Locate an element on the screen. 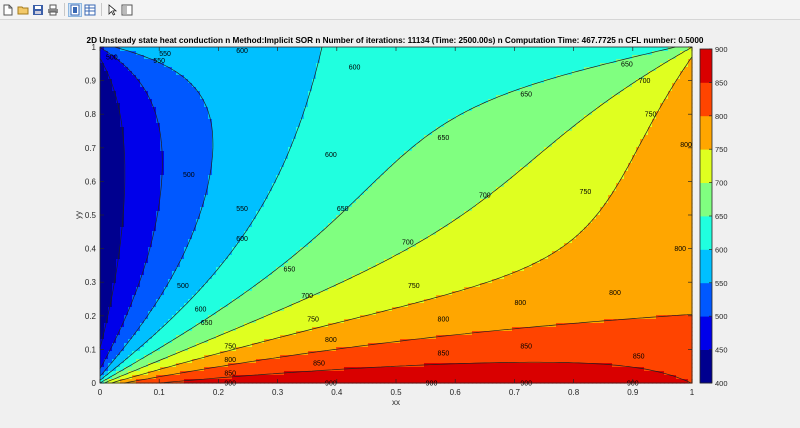 The width and height of the screenshot is (800, 428). new-figure-icon is located at coordinates (8, 10).